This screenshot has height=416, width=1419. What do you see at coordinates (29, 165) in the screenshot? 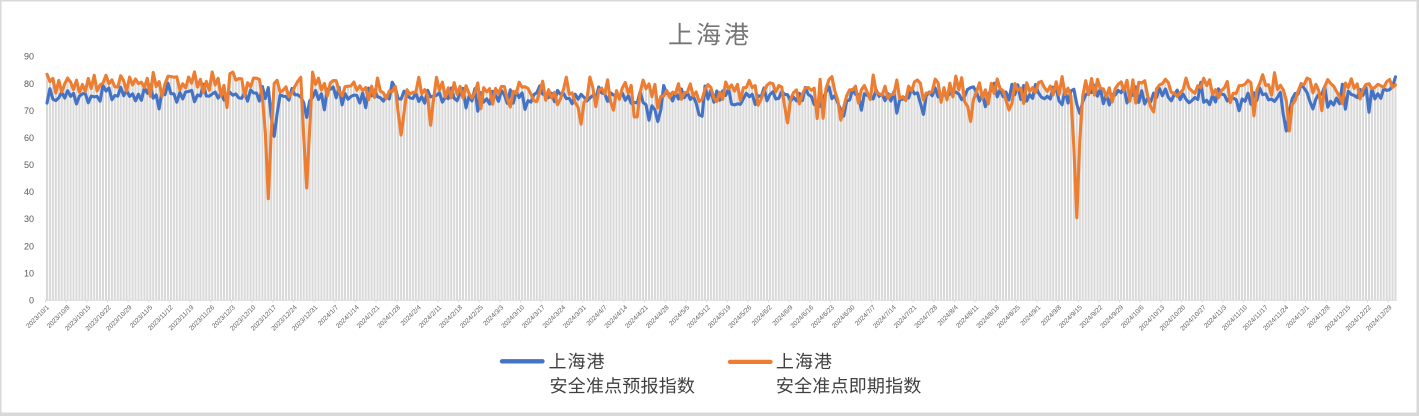
I see `svg-text: 50` at bounding box center [29, 165].